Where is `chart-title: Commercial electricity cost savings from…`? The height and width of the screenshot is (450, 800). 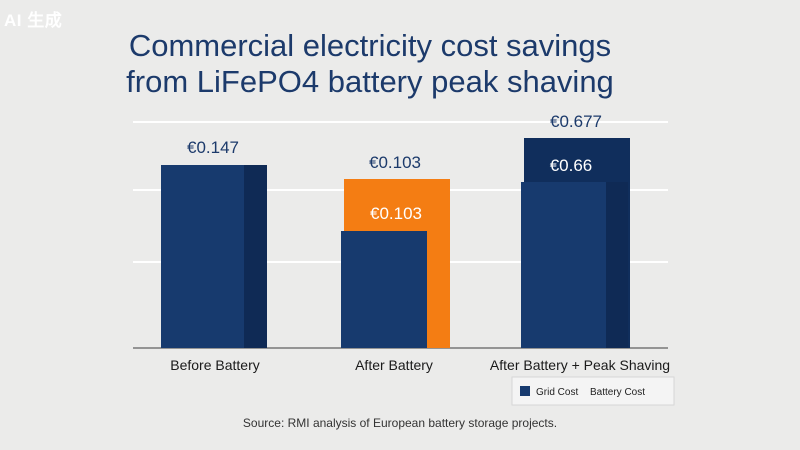
chart-title: Commercial electricity cost savings from… is located at coordinates (370, 64).